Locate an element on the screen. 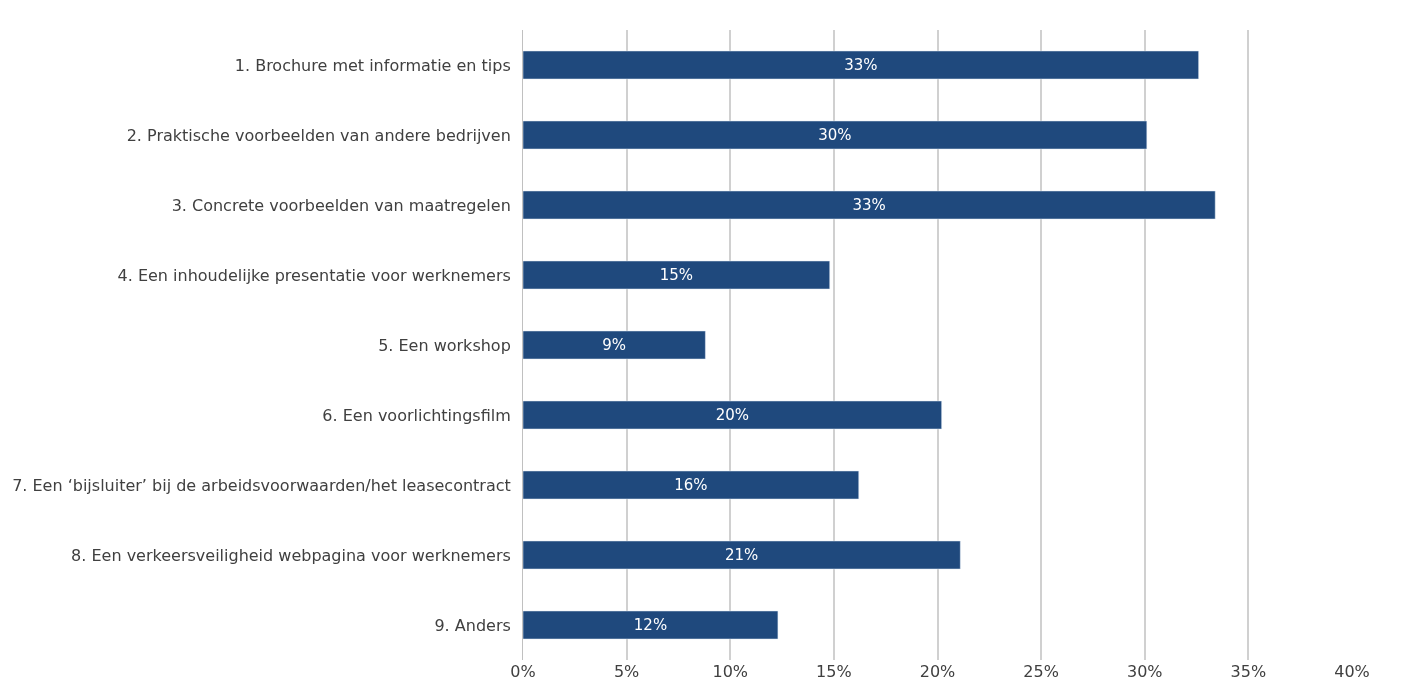 This screenshot has width=1402, height=700. x-tick-label: 10% is located at coordinates (730, 671).